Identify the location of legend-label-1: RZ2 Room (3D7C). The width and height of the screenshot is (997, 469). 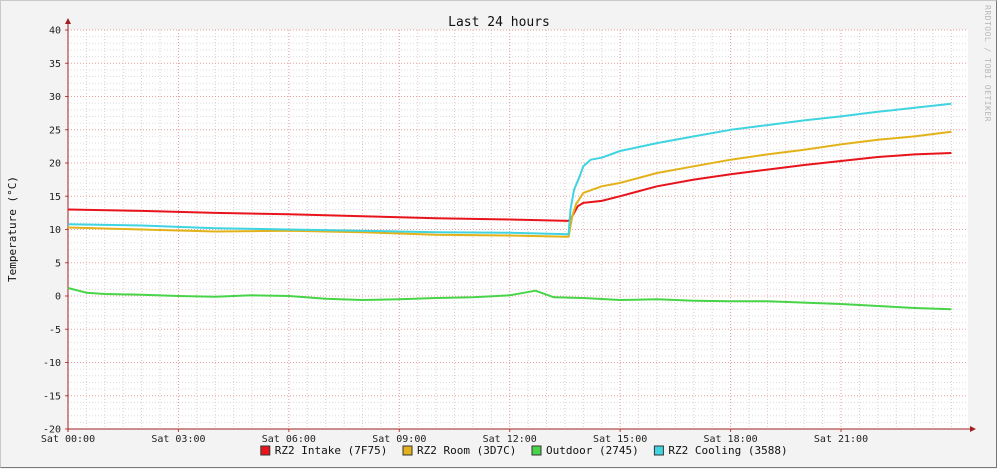
(466, 450).